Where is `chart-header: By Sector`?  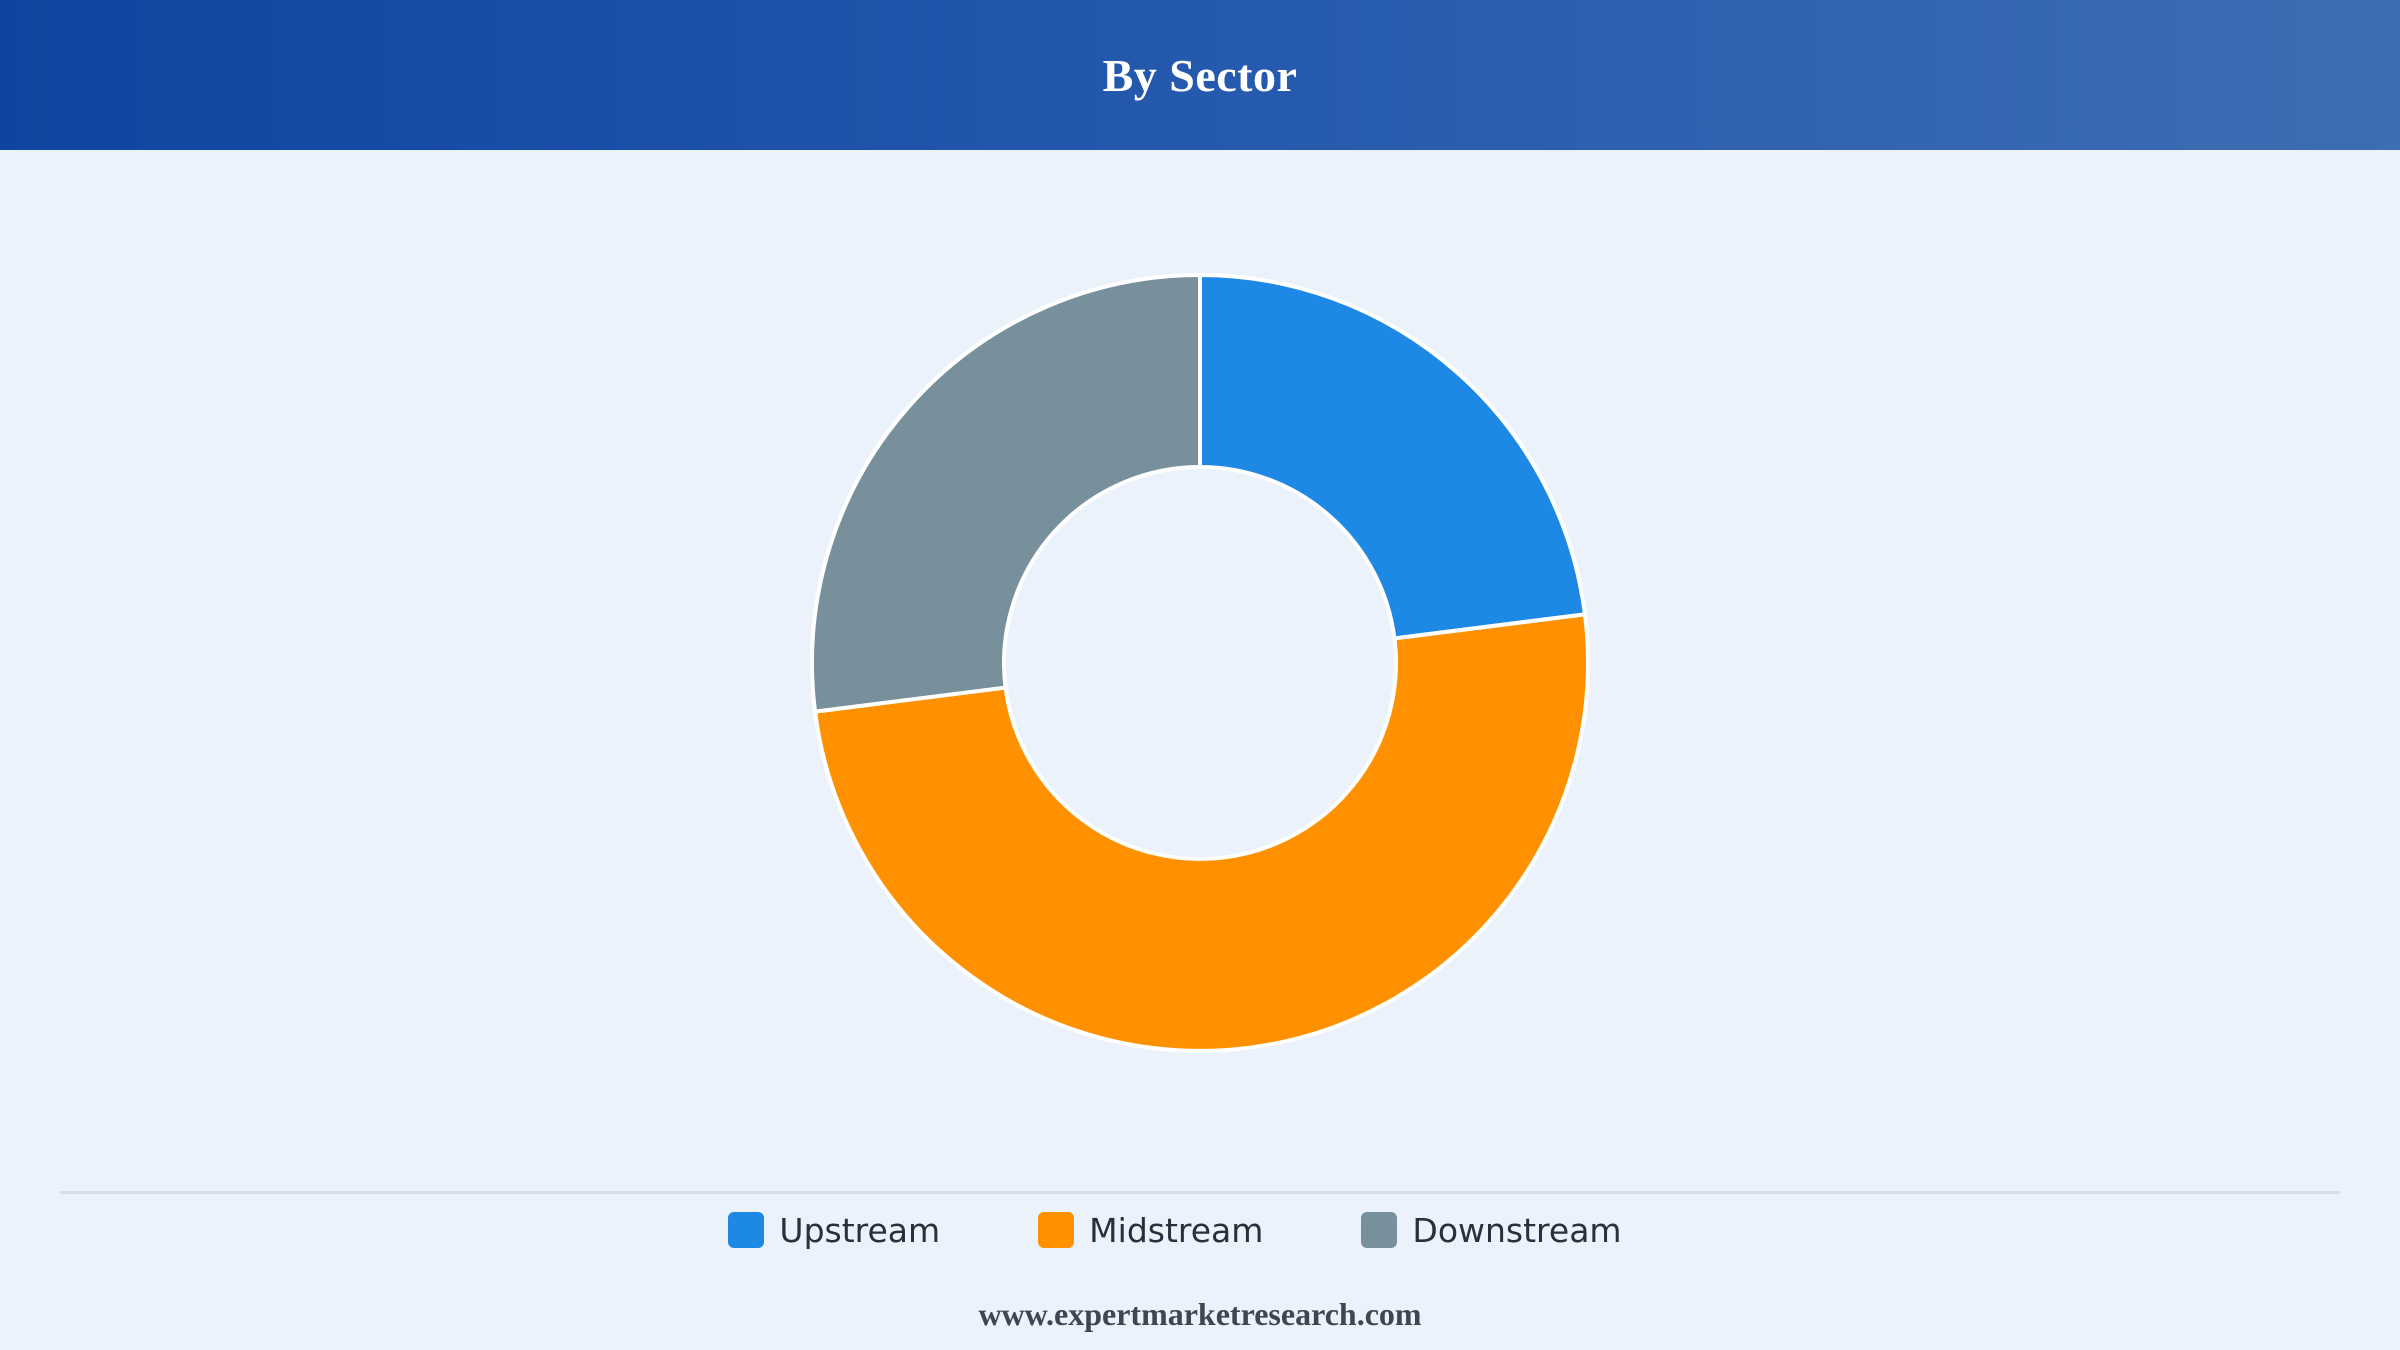
chart-header: By Sector is located at coordinates (1200, 75).